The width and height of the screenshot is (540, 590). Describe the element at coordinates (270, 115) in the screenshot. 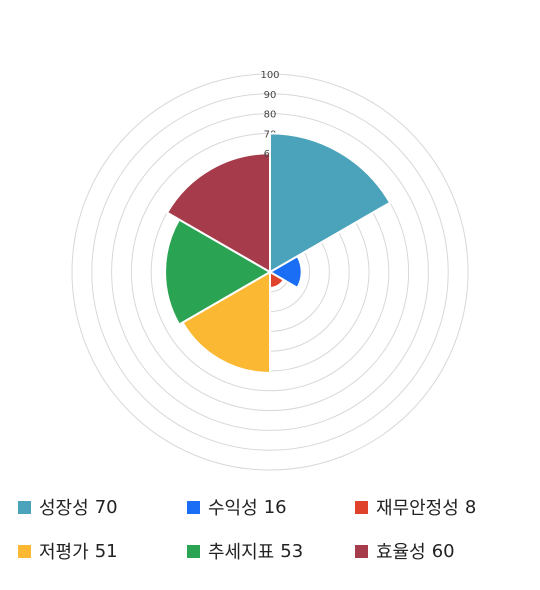

I see `tick-label: 80` at that location.